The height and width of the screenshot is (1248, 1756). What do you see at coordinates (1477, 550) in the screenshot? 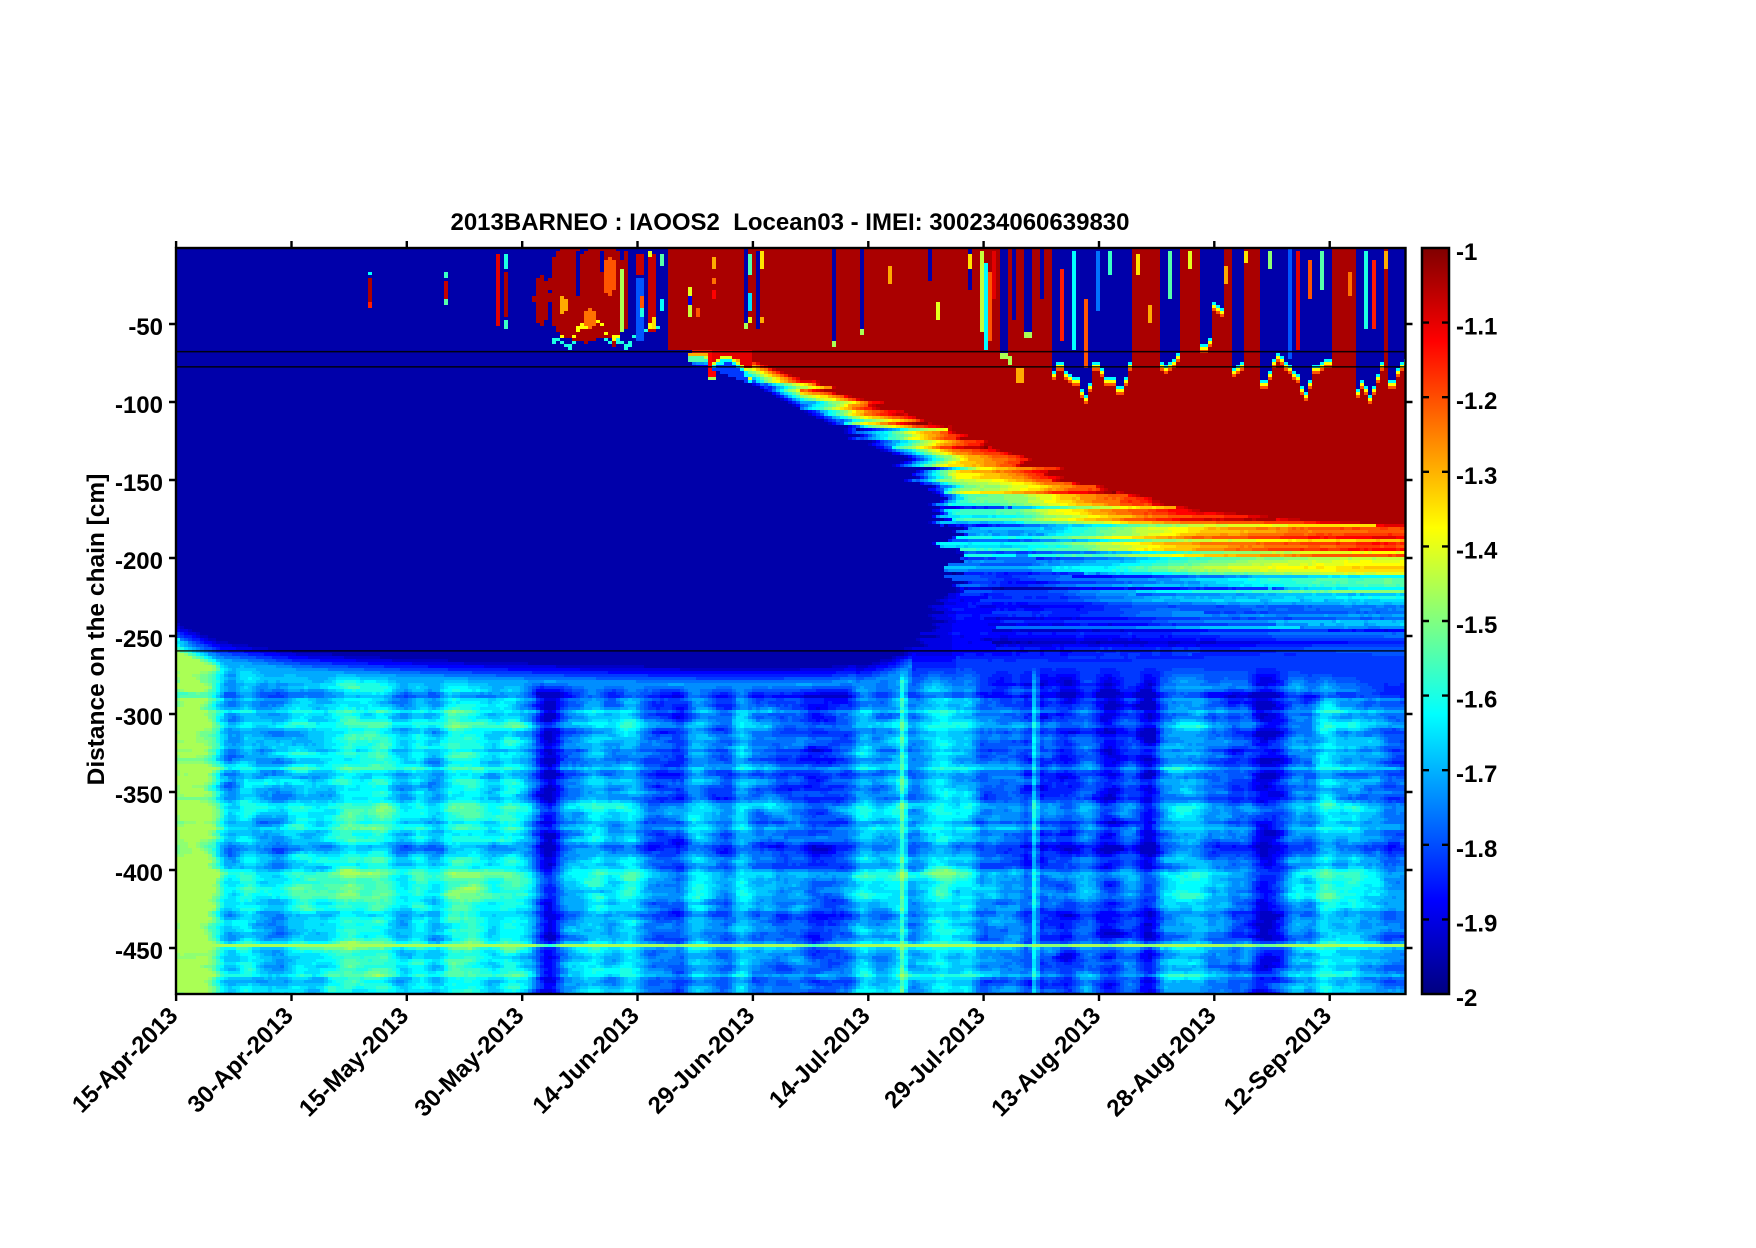
I see `svg-text: -1.4` at bounding box center [1477, 550].